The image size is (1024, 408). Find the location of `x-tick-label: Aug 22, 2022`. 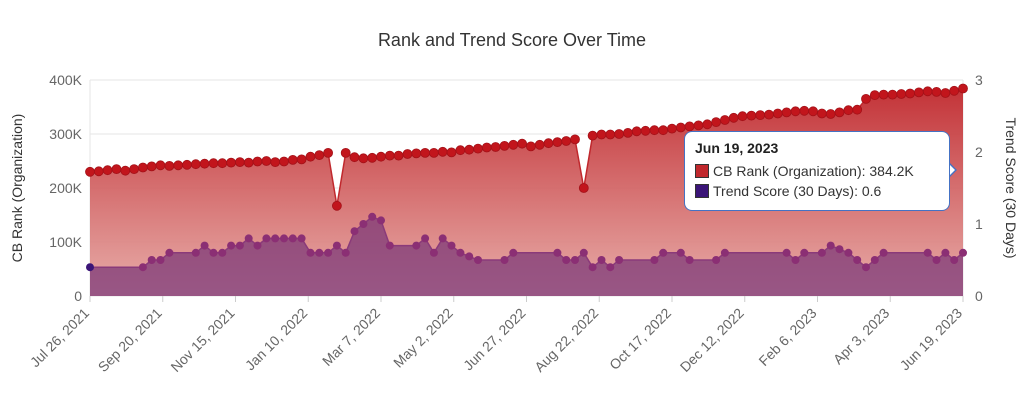

x-tick-label: Aug 22, 2022 is located at coordinates (566, 340).